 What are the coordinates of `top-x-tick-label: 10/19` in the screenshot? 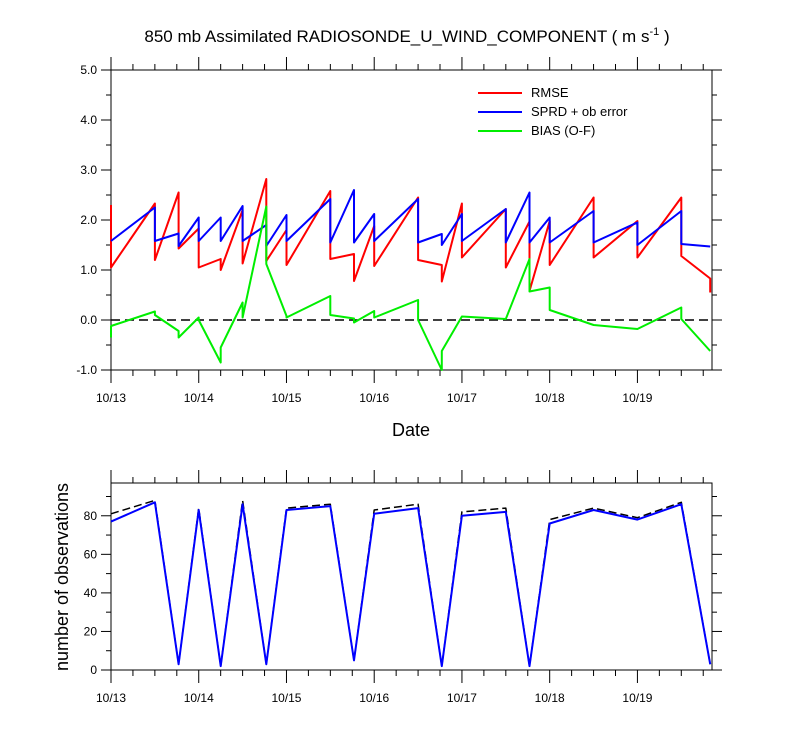 It's located at (637, 398).